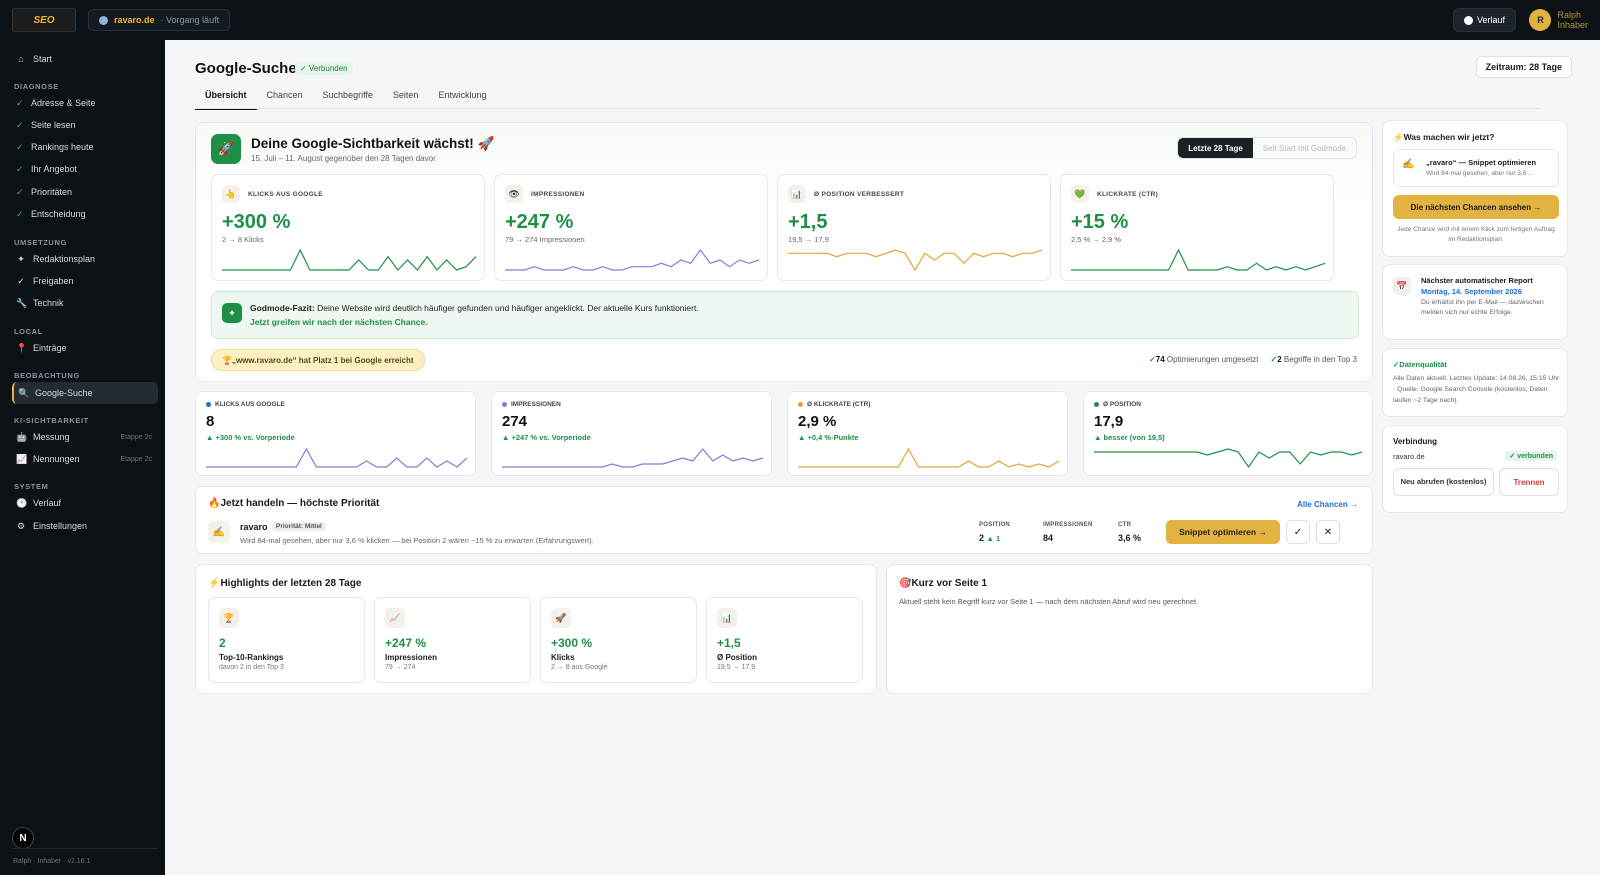 This screenshot has width=1600, height=875. What do you see at coordinates (1476, 207) in the screenshot?
I see `view-chances-button: Die nächsten Chancen ansehen →` at bounding box center [1476, 207].